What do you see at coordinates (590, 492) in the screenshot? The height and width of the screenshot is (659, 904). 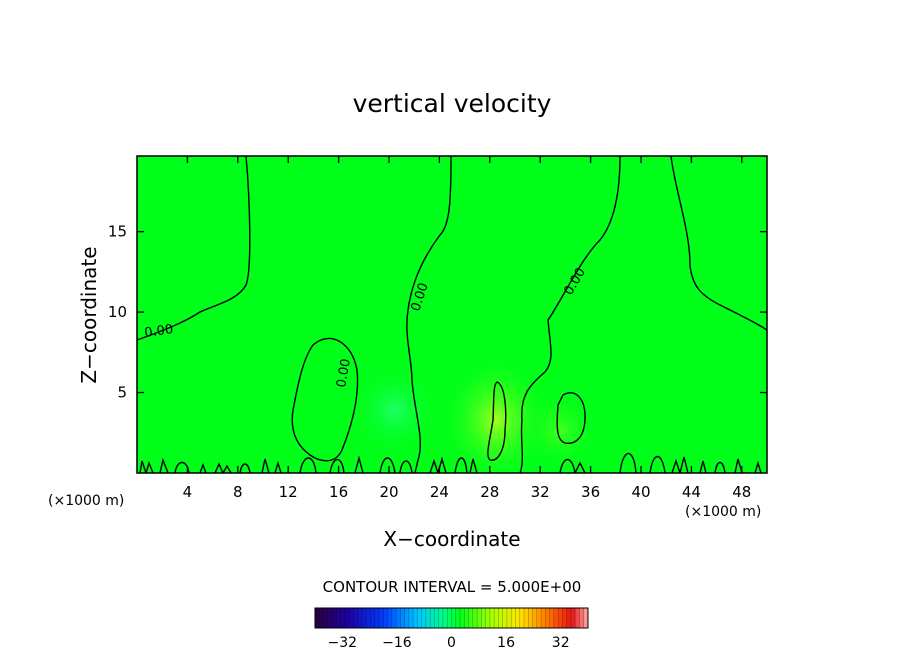 I see `x-tick-label: 36` at bounding box center [590, 492].